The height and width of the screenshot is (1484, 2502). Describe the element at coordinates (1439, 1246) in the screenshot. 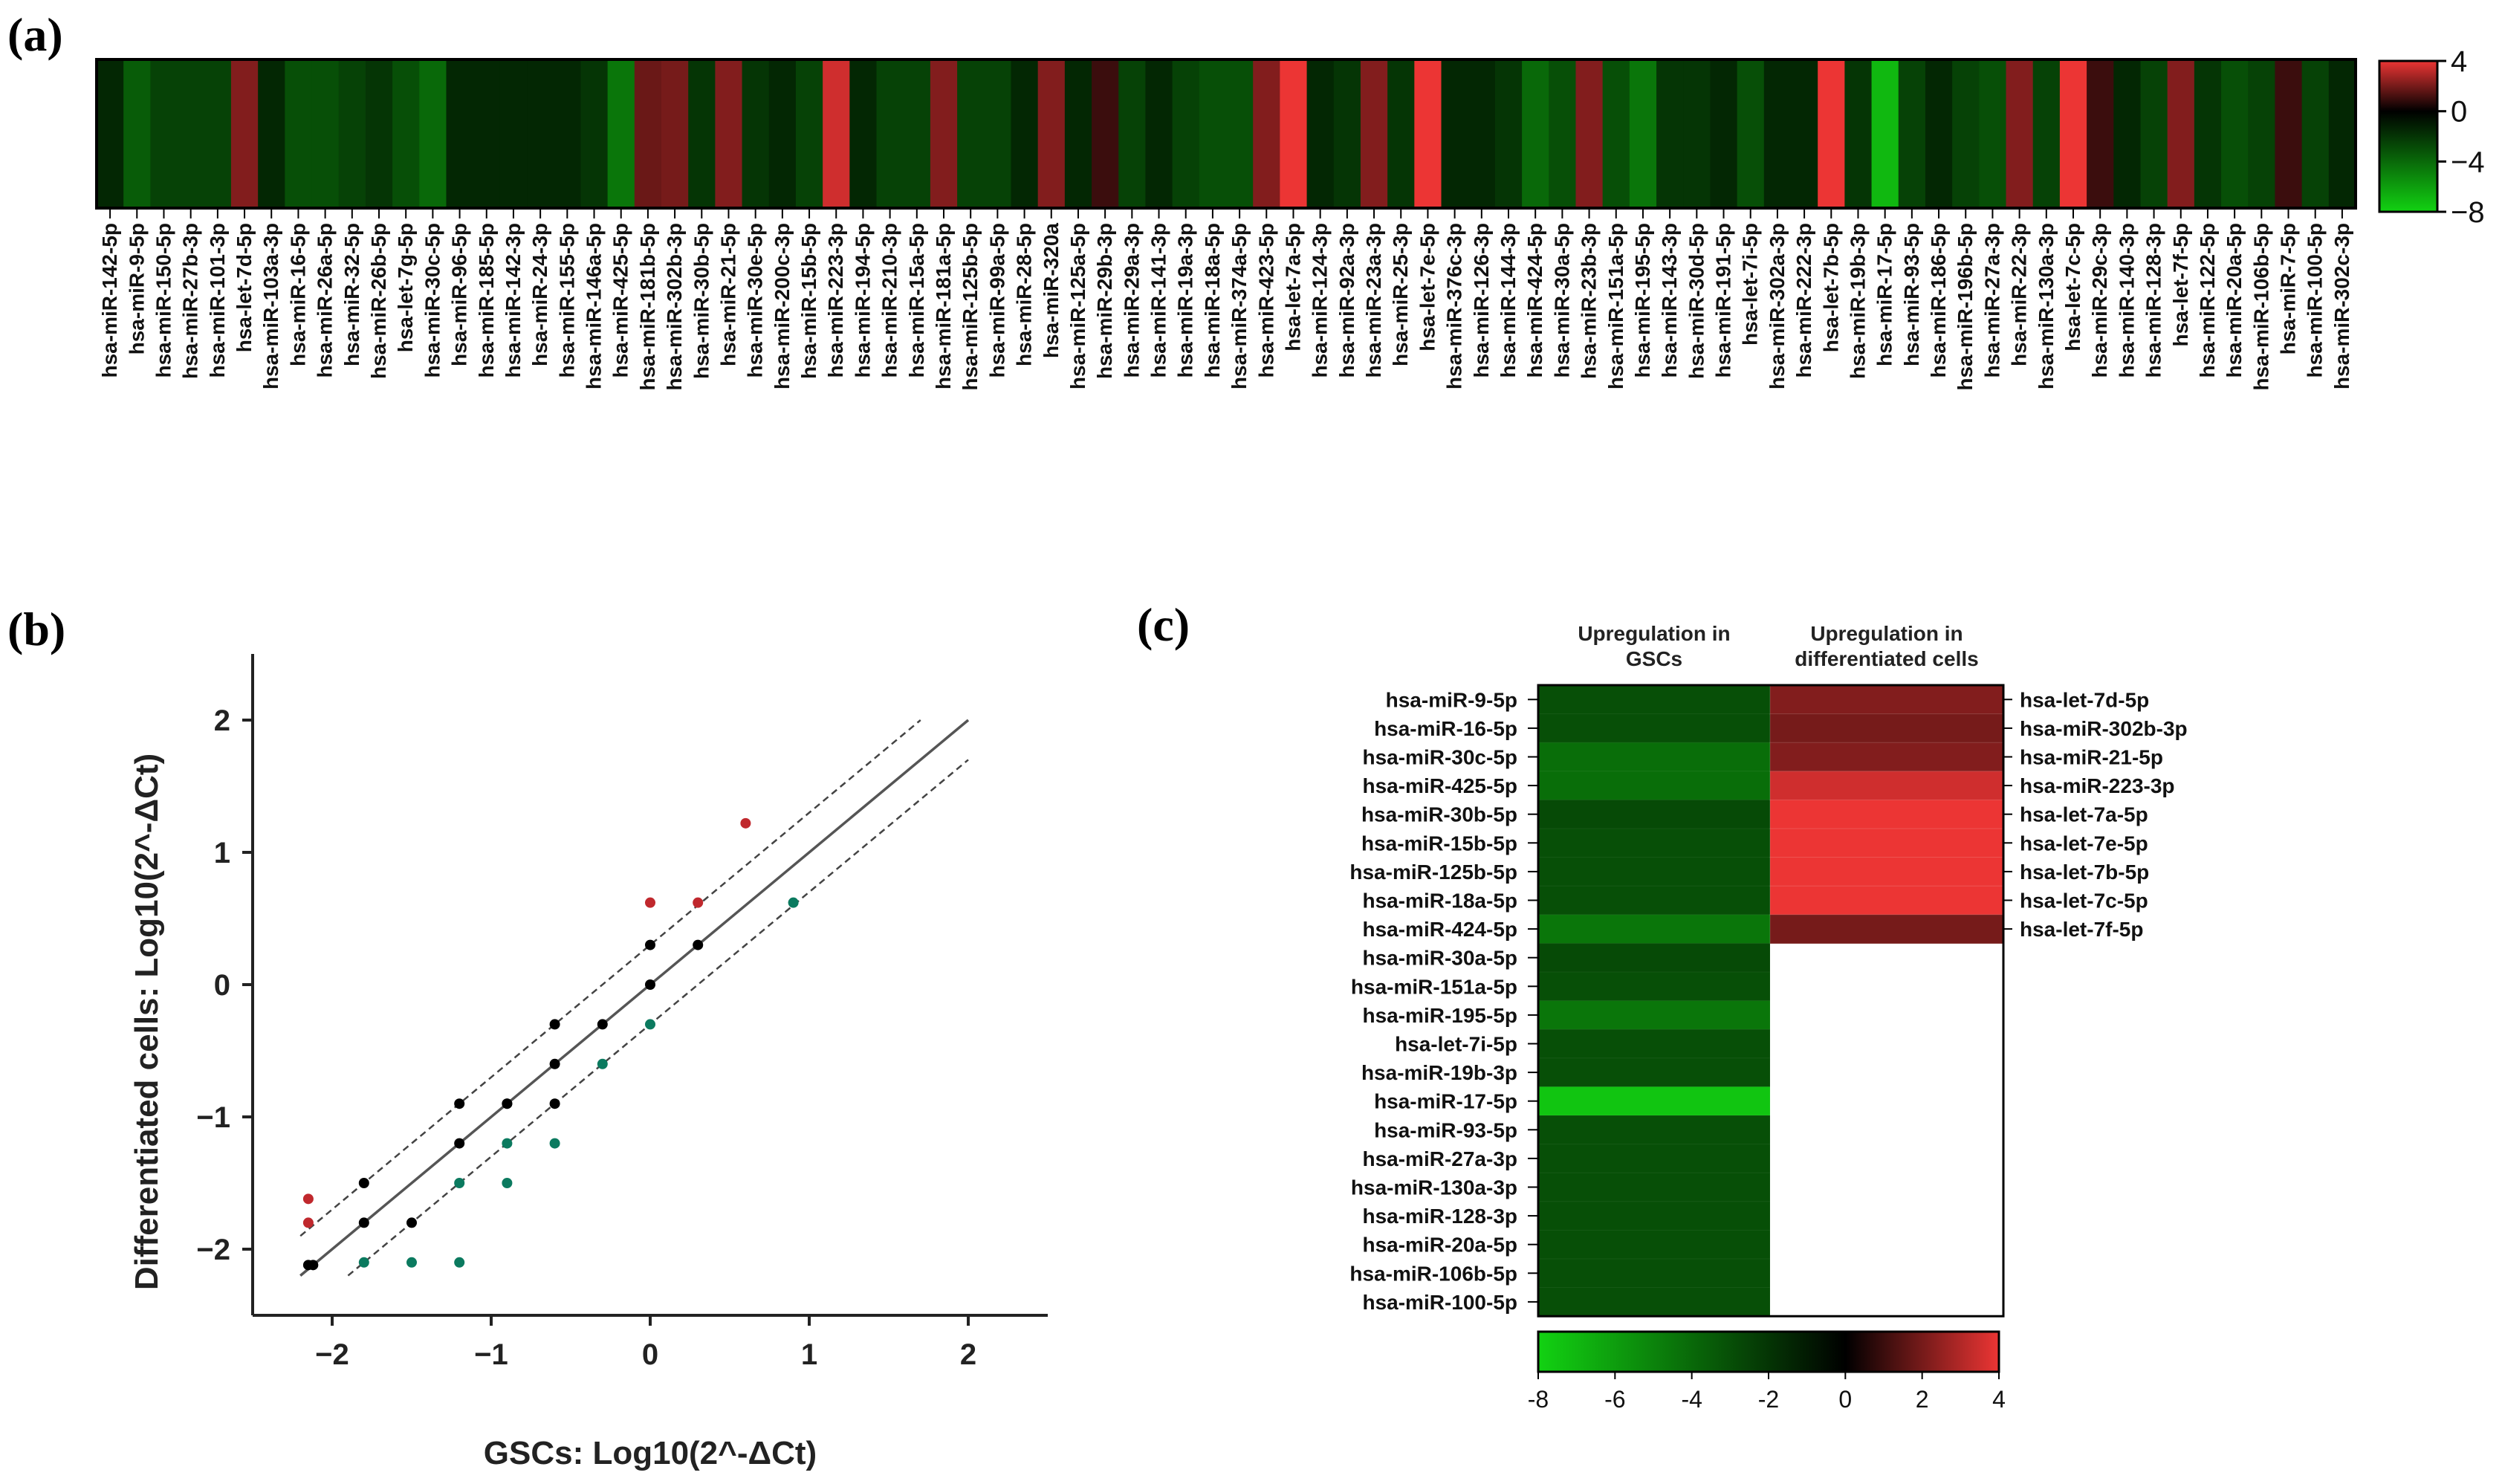

I see `heatmap-c-gsc-label: hsa-miR-20a-5p` at that location.